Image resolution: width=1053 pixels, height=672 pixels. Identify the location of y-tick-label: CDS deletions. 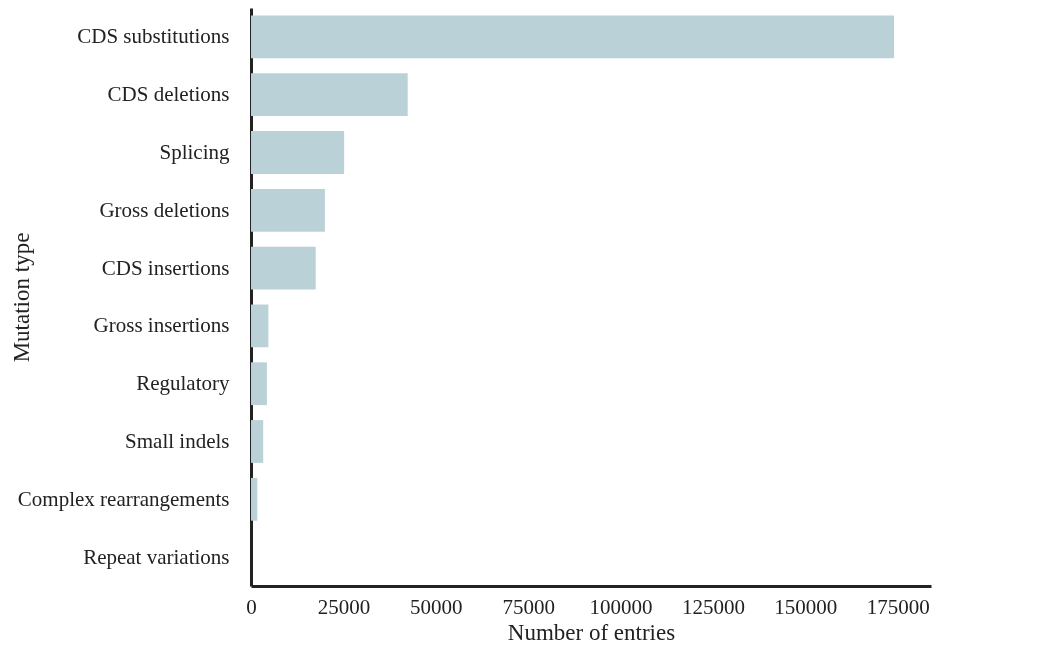
(168, 94).